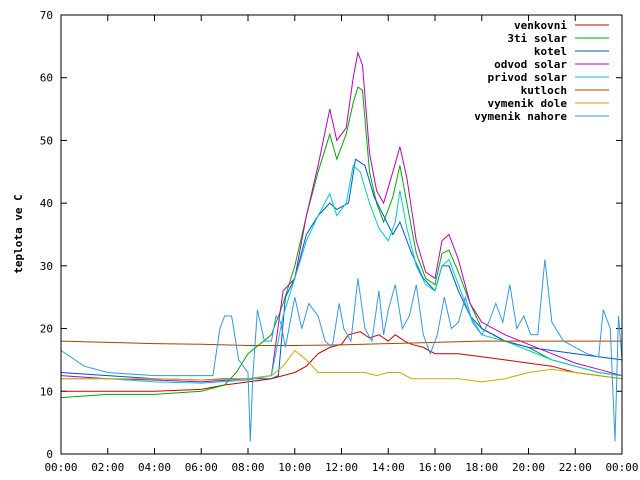  I want to click on series-line-vymenik-dole, so click(342, 366).